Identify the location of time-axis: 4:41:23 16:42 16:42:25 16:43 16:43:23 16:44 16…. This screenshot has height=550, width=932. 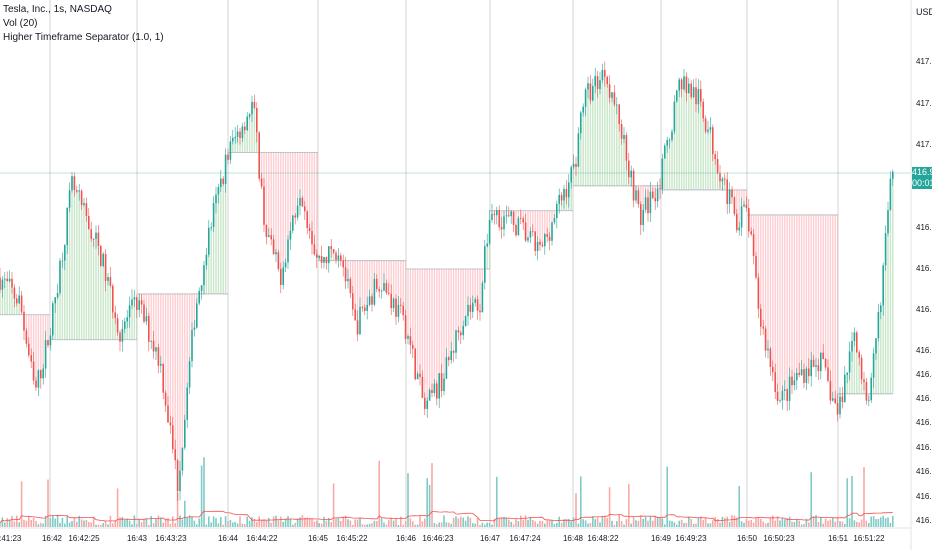
(442, 538).